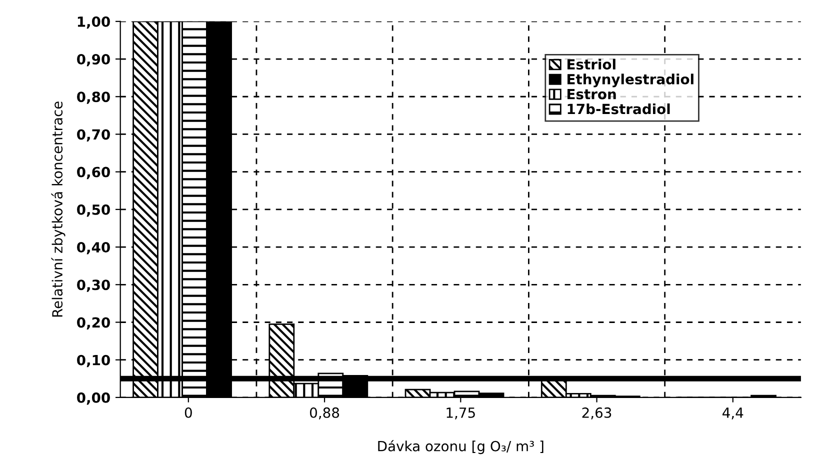  Describe the element at coordinates (93, 60) in the screenshot. I see `y-tick-label: 0,90` at that location.